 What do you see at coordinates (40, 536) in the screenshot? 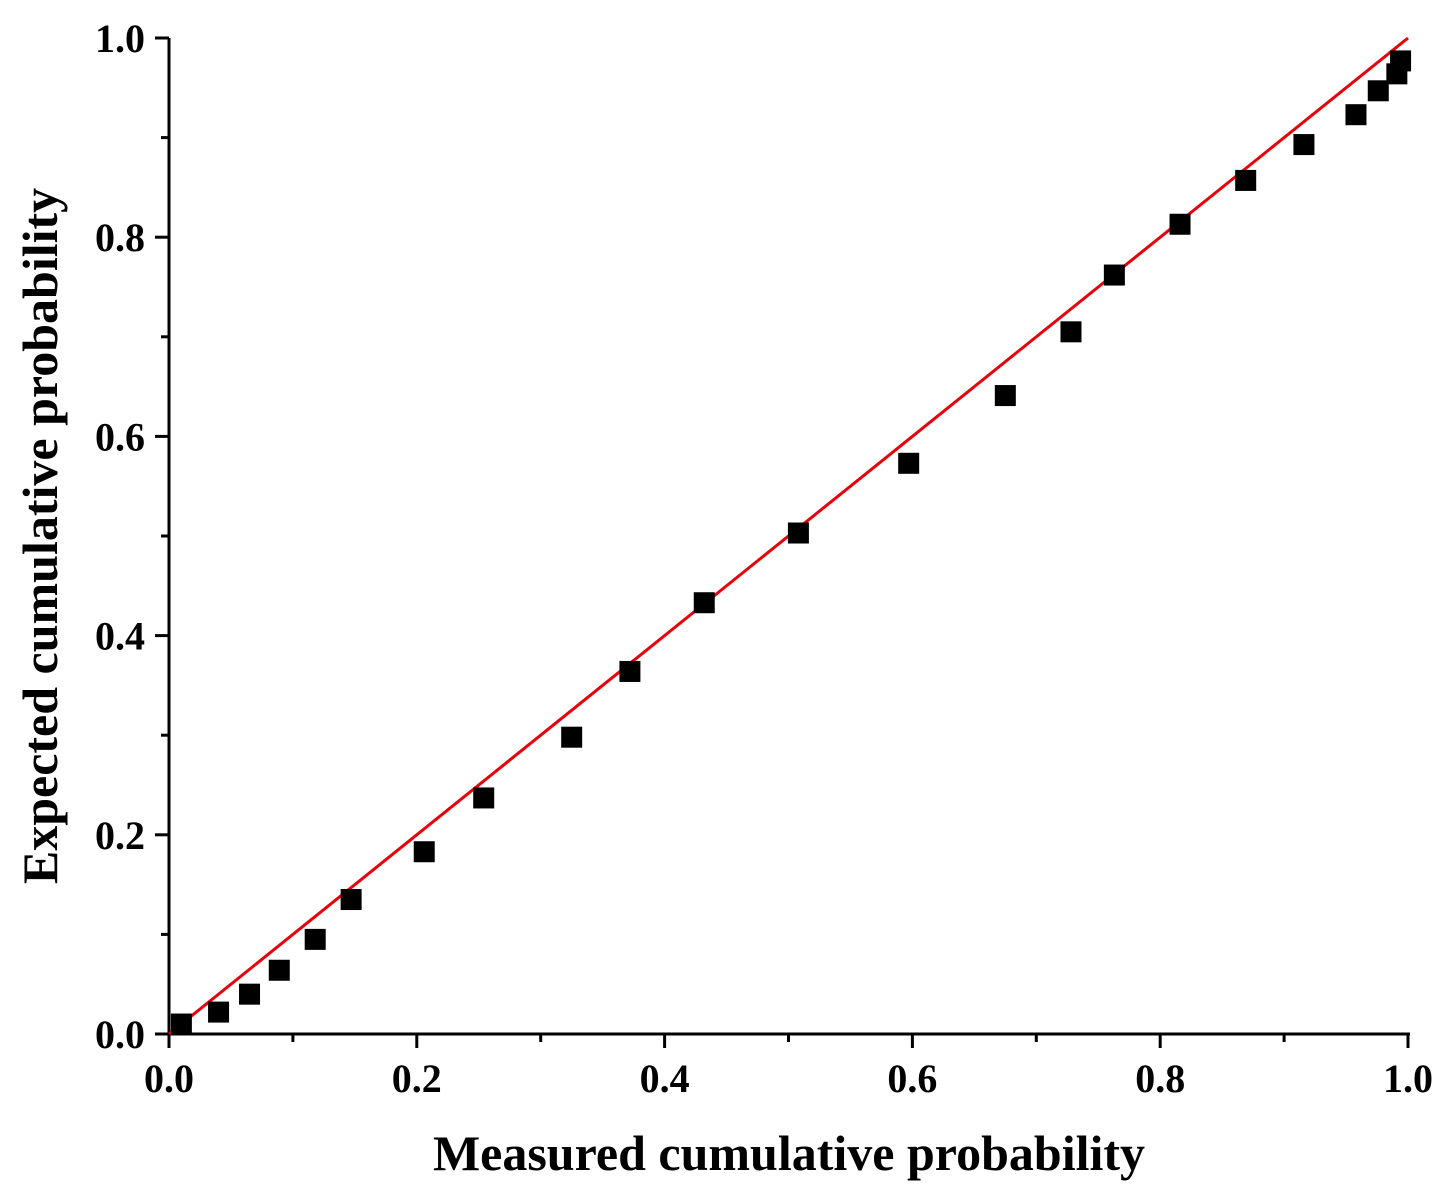
I see `y-axis-title: Expected cumulative probability` at bounding box center [40, 536].